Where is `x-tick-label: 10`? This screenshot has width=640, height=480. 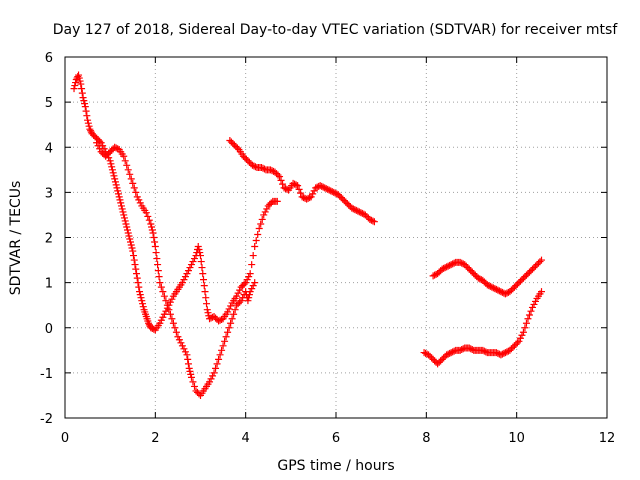 x-tick-label: 10 is located at coordinates (516, 438).